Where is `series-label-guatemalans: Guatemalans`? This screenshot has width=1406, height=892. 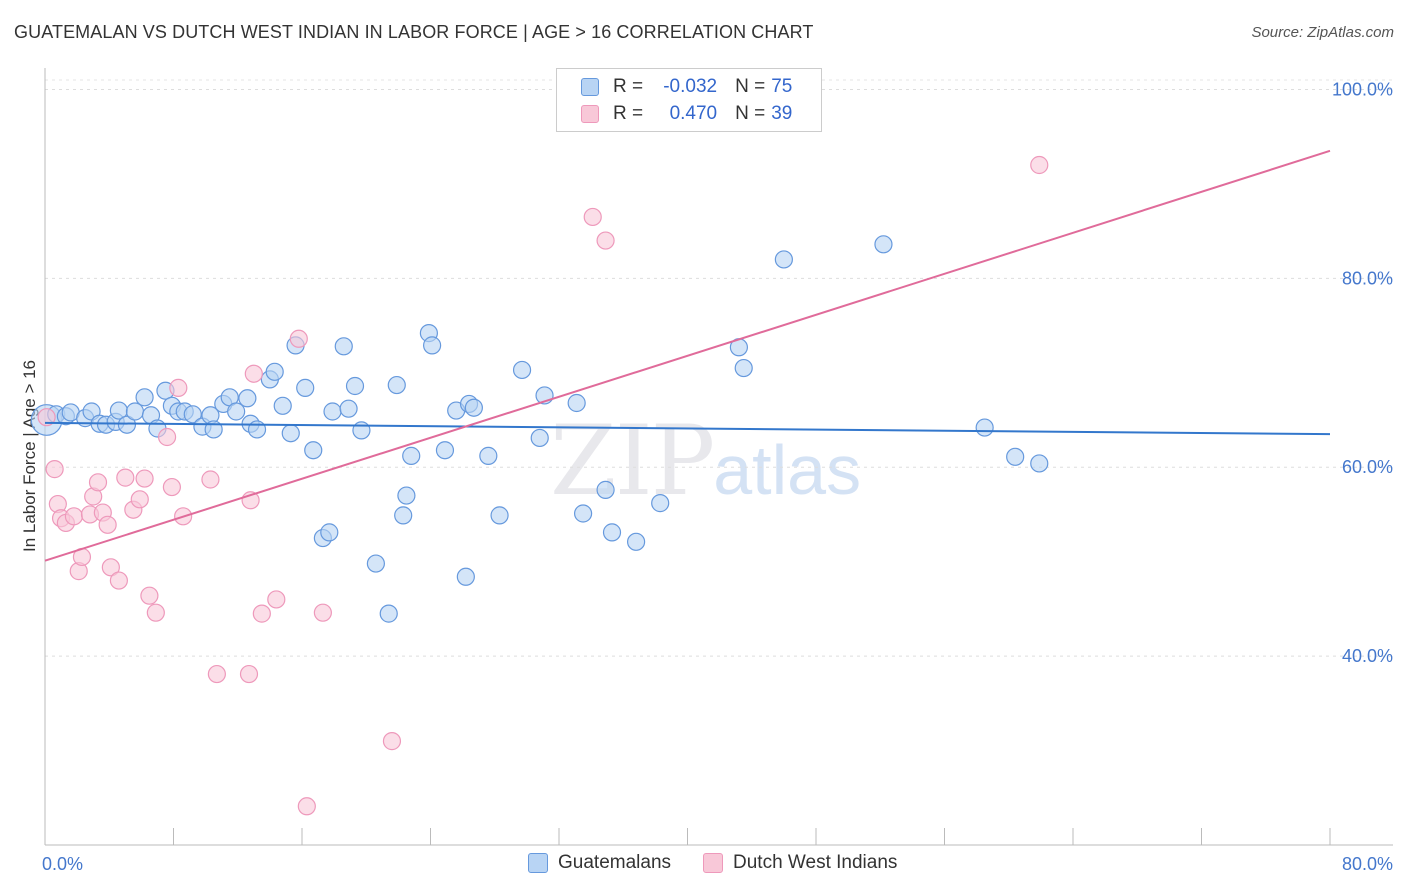 series-label-guatemalans: Guatemalans is located at coordinates (615, 862).